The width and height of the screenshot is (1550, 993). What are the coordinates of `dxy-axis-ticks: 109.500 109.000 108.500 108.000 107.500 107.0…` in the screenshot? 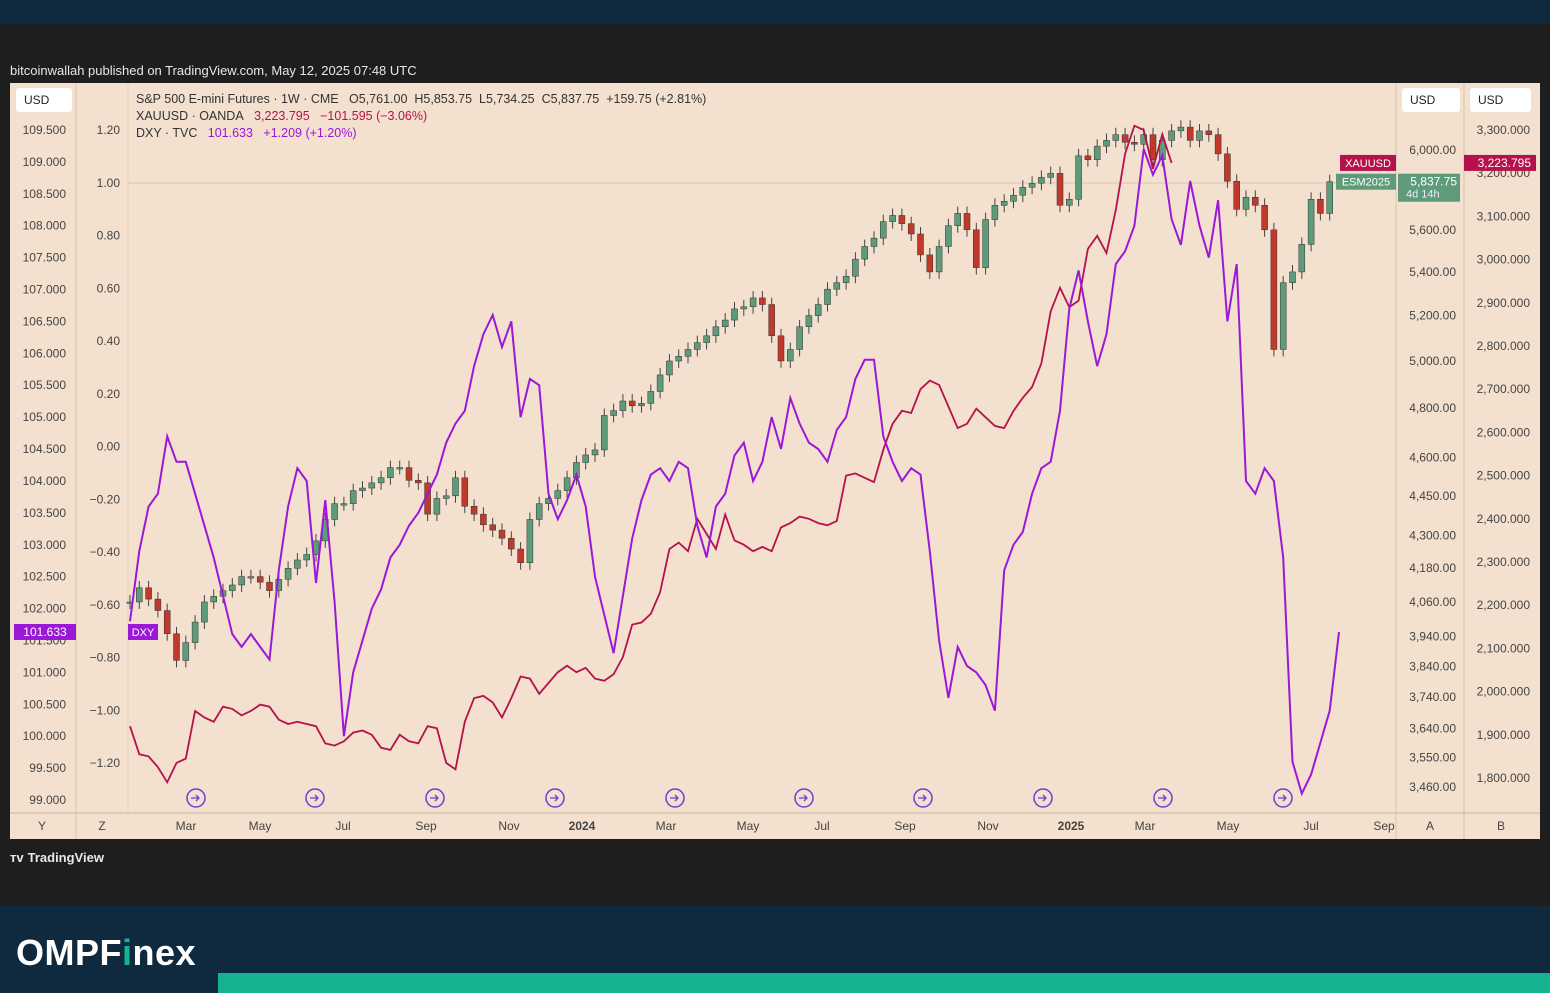 It's located at (45, 465).